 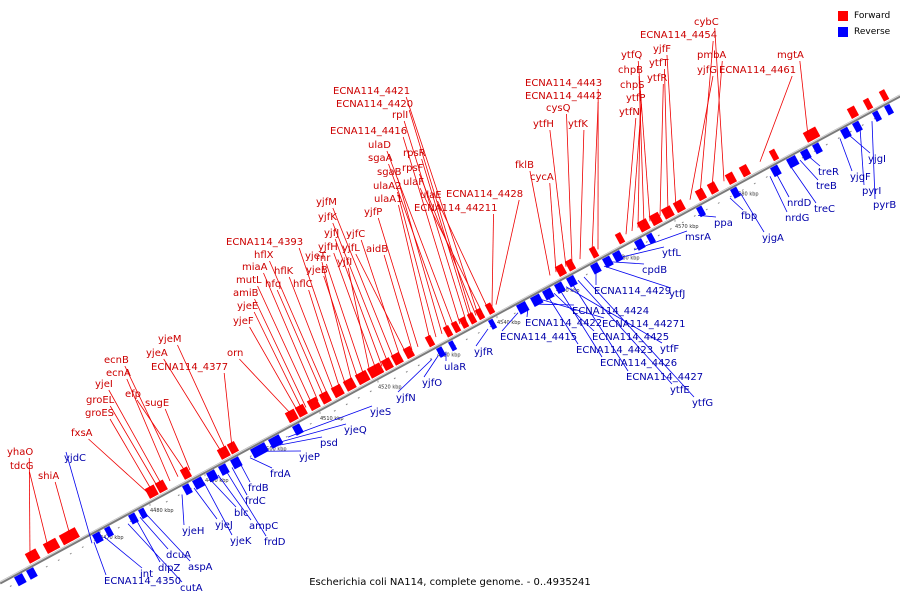 I want to click on forward-gene-label: yjeB, so click(x=317, y=270).